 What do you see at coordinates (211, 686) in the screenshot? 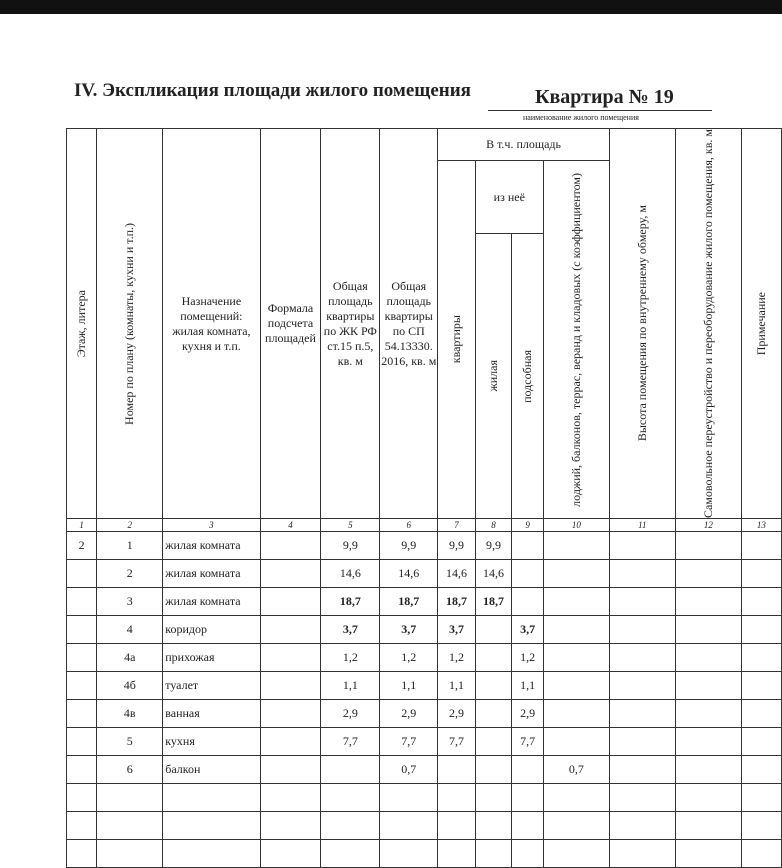
I see `table-cell: туалет` at bounding box center [211, 686].